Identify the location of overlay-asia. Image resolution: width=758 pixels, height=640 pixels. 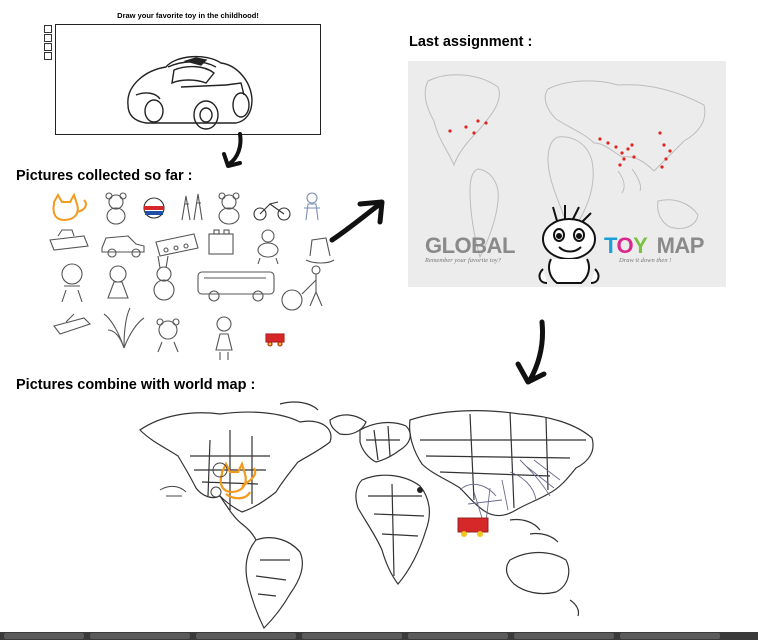
(509, 498).